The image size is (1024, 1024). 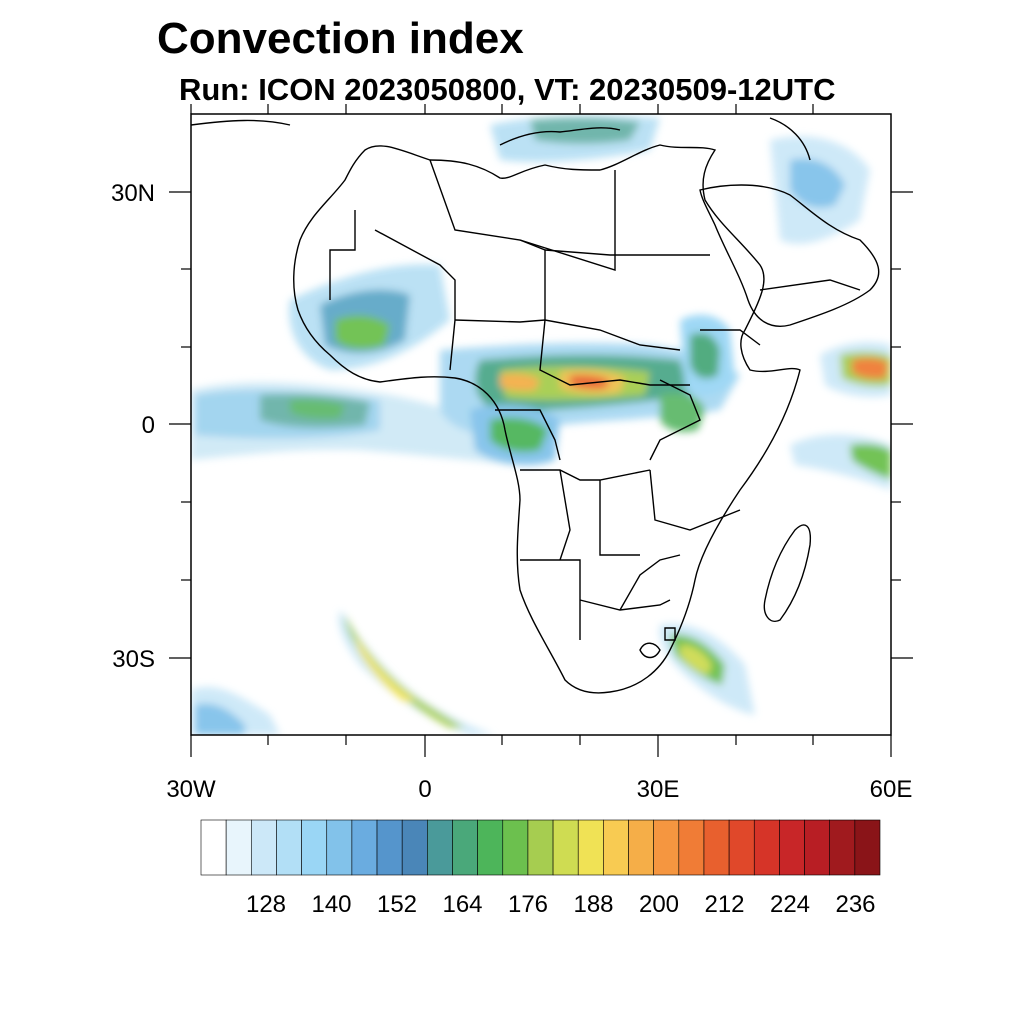 What do you see at coordinates (331, 904) in the screenshot?
I see `colorbar-label: 140` at bounding box center [331, 904].